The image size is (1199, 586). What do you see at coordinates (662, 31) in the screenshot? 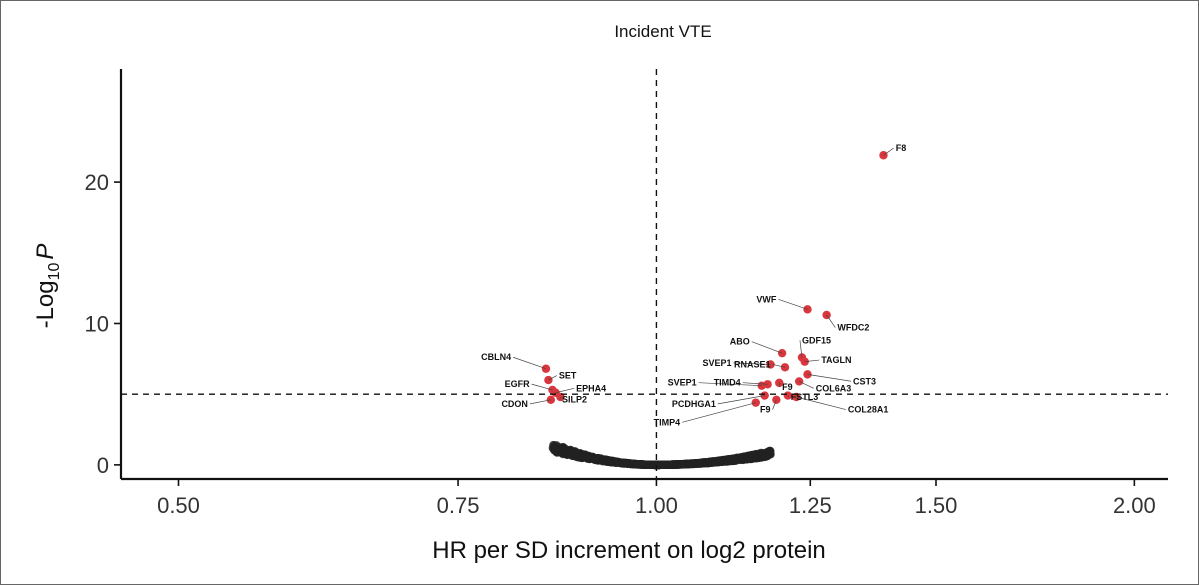
I see `chart-title: Incident VTE` at bounding box center [662, 31].